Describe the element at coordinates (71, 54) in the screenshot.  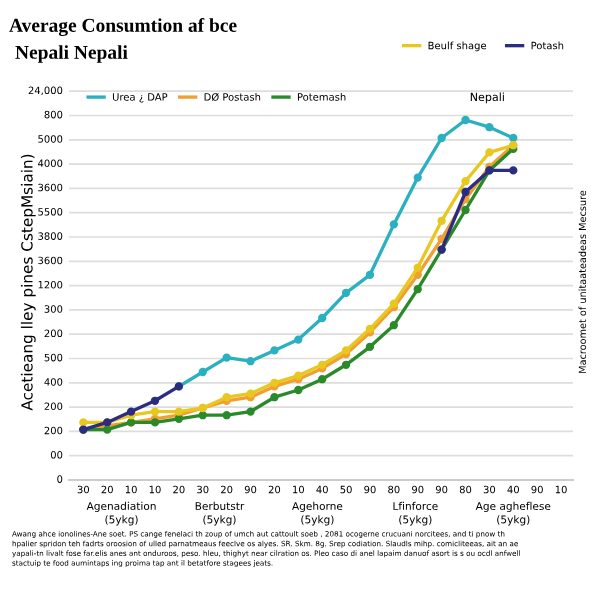
I see `chart-subtitle: Nepali Nepali` at that location.